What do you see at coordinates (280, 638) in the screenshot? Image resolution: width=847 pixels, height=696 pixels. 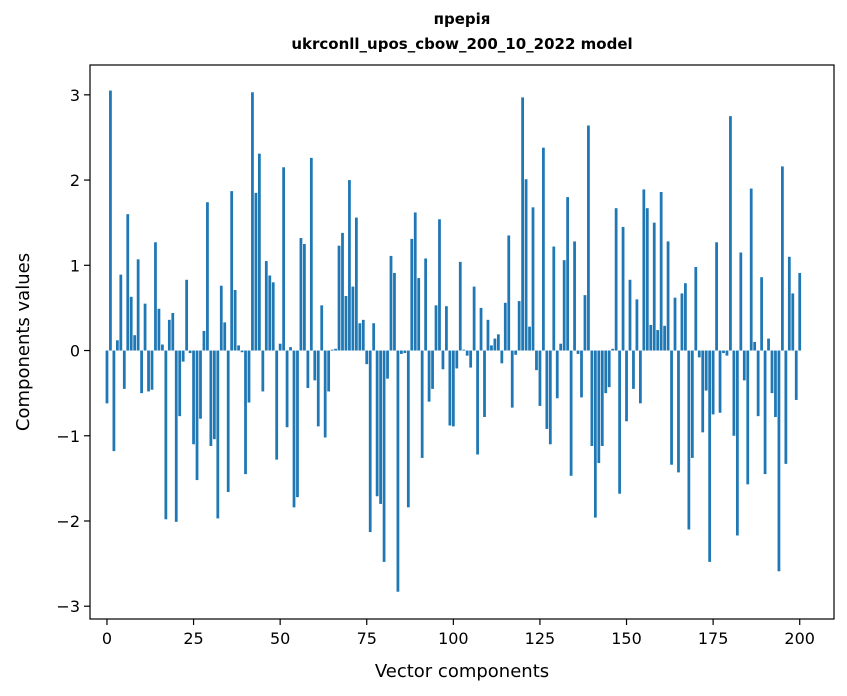 I see `x-tick-label: 50` at bounding box center [280, 638].